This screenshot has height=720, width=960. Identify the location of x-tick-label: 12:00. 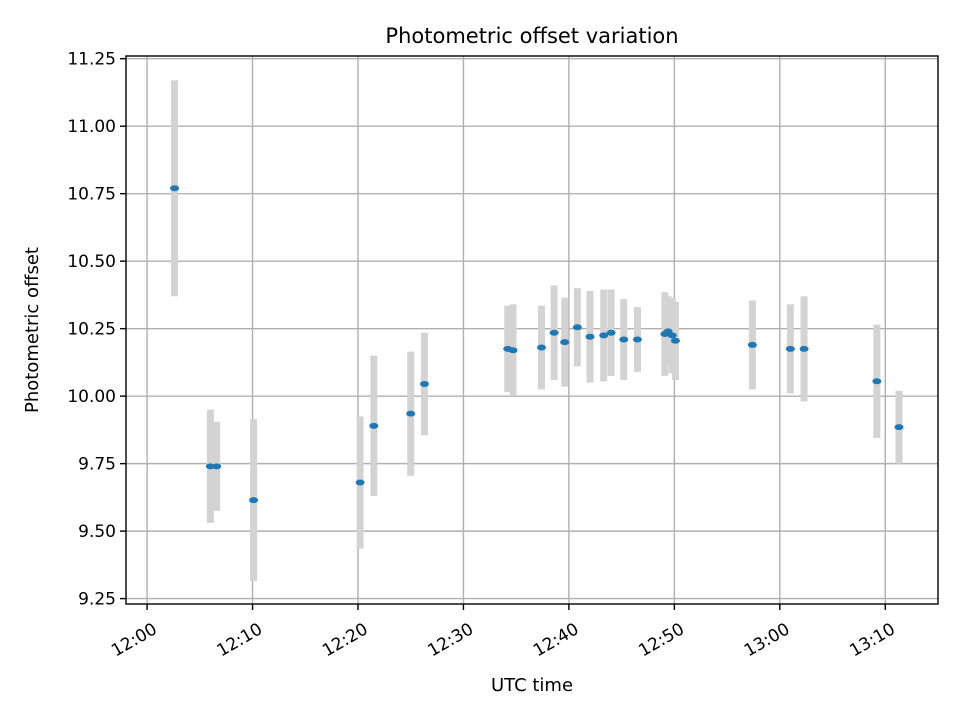
(134, 640).